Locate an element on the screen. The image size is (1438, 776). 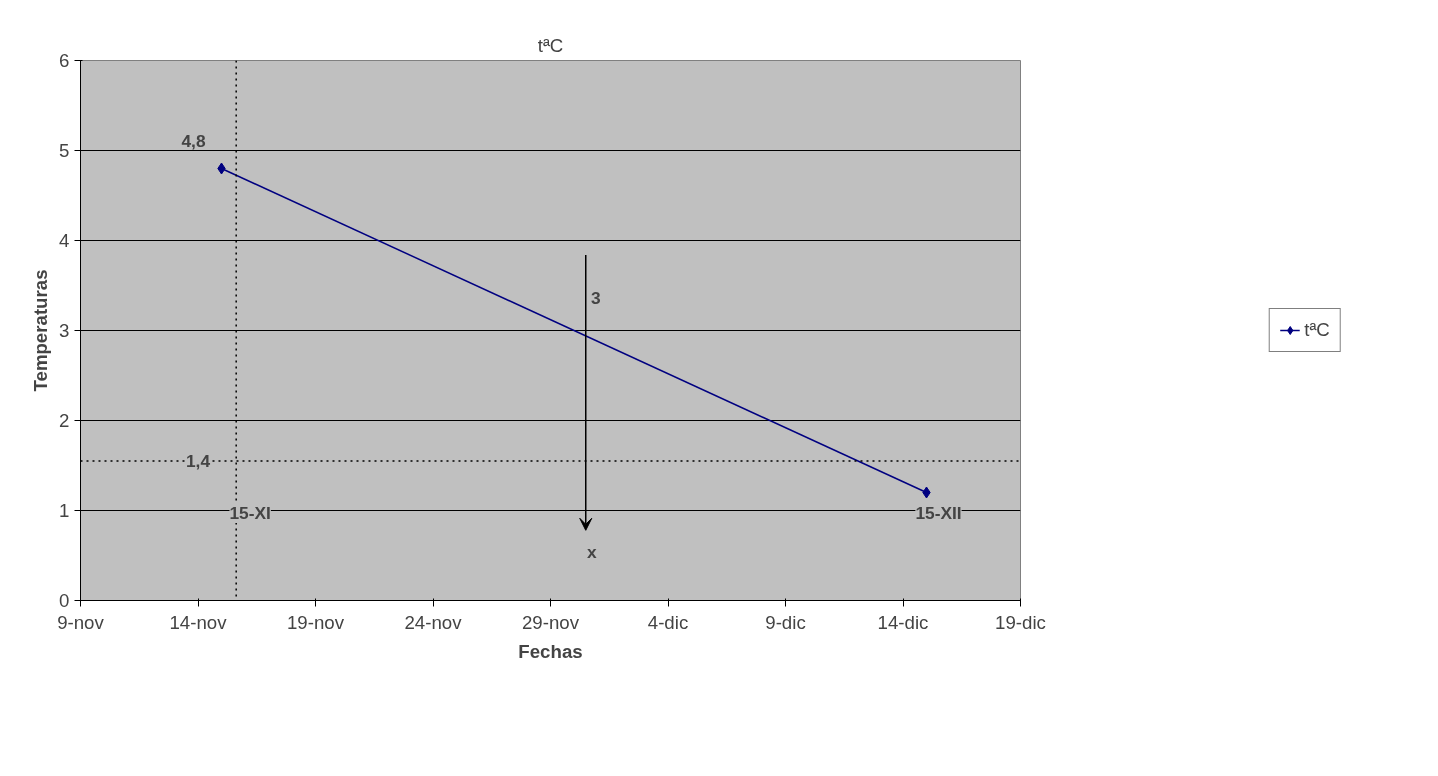
y-tick-label: 3 is located at coordinates (64, 330).